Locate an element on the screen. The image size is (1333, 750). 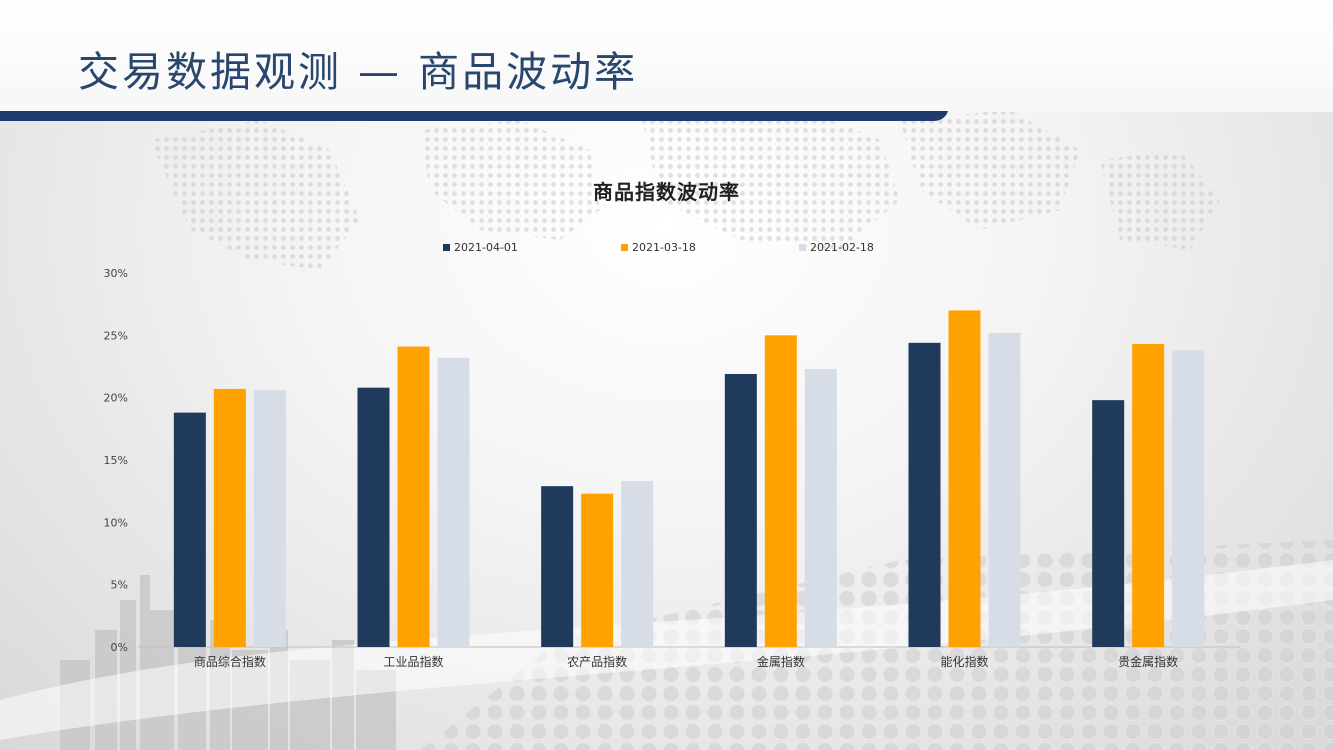
legend-item-2021-03-18: 2021-03-18 is located at coordinates (658, 247).